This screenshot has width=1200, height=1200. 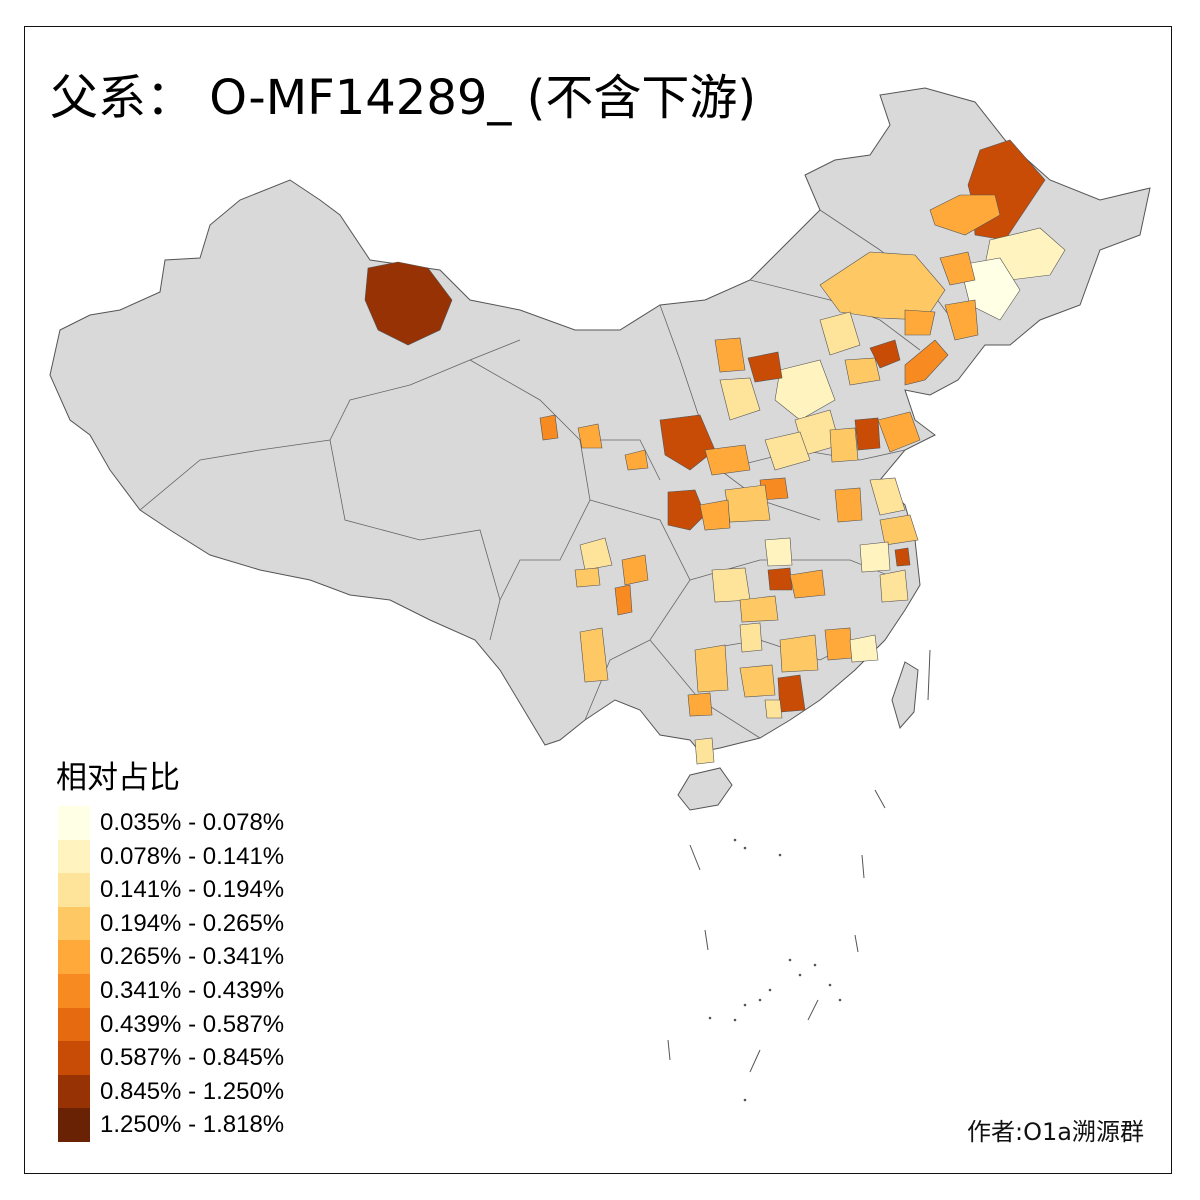 I want to click on region-chongqing-a, so click(x=596, y=554).